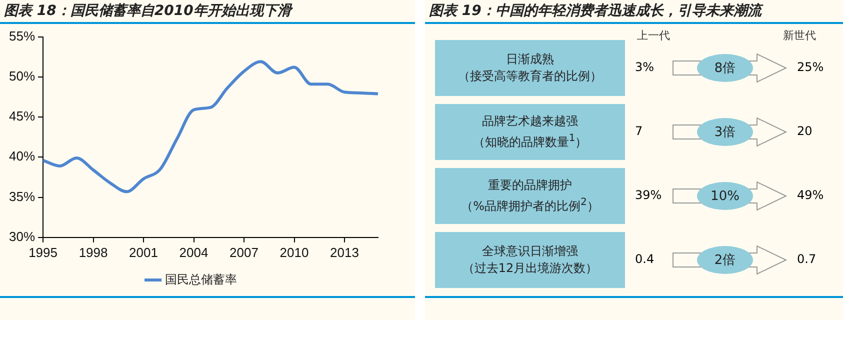  What do you see at coordinates (725, 260) in the screenshot?
I see `text: 2倍` at bounding box center [725, 260].